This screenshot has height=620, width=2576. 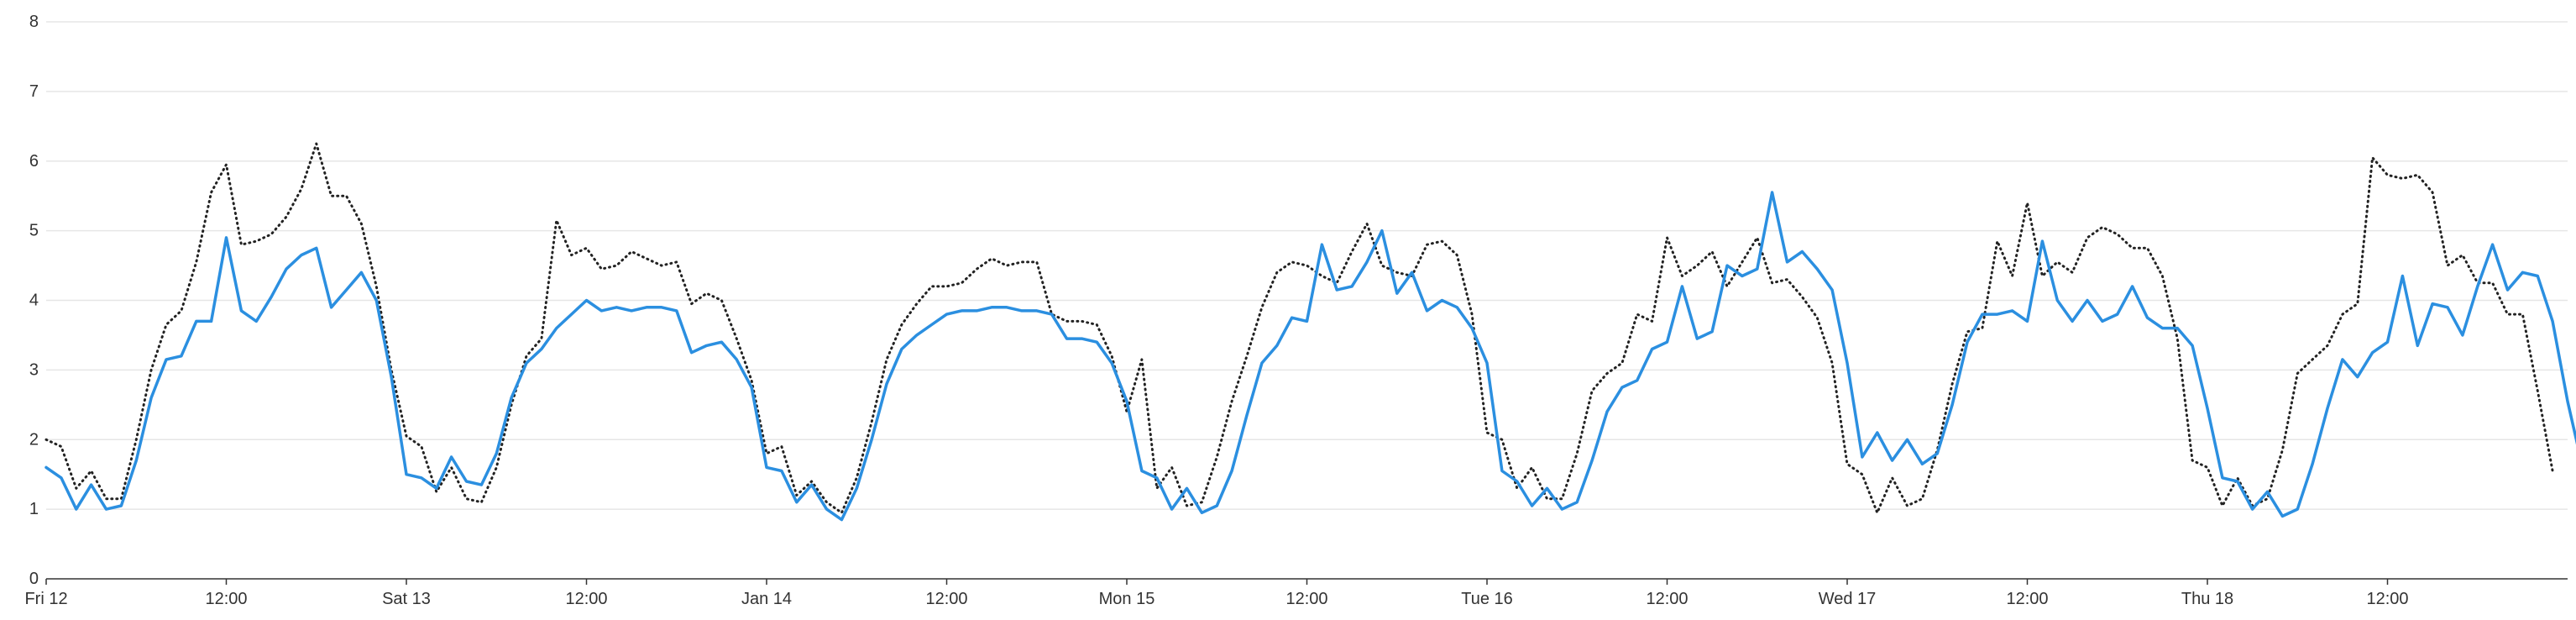 I want to click on y-tick-label: 1, so click(x=34, y=509).